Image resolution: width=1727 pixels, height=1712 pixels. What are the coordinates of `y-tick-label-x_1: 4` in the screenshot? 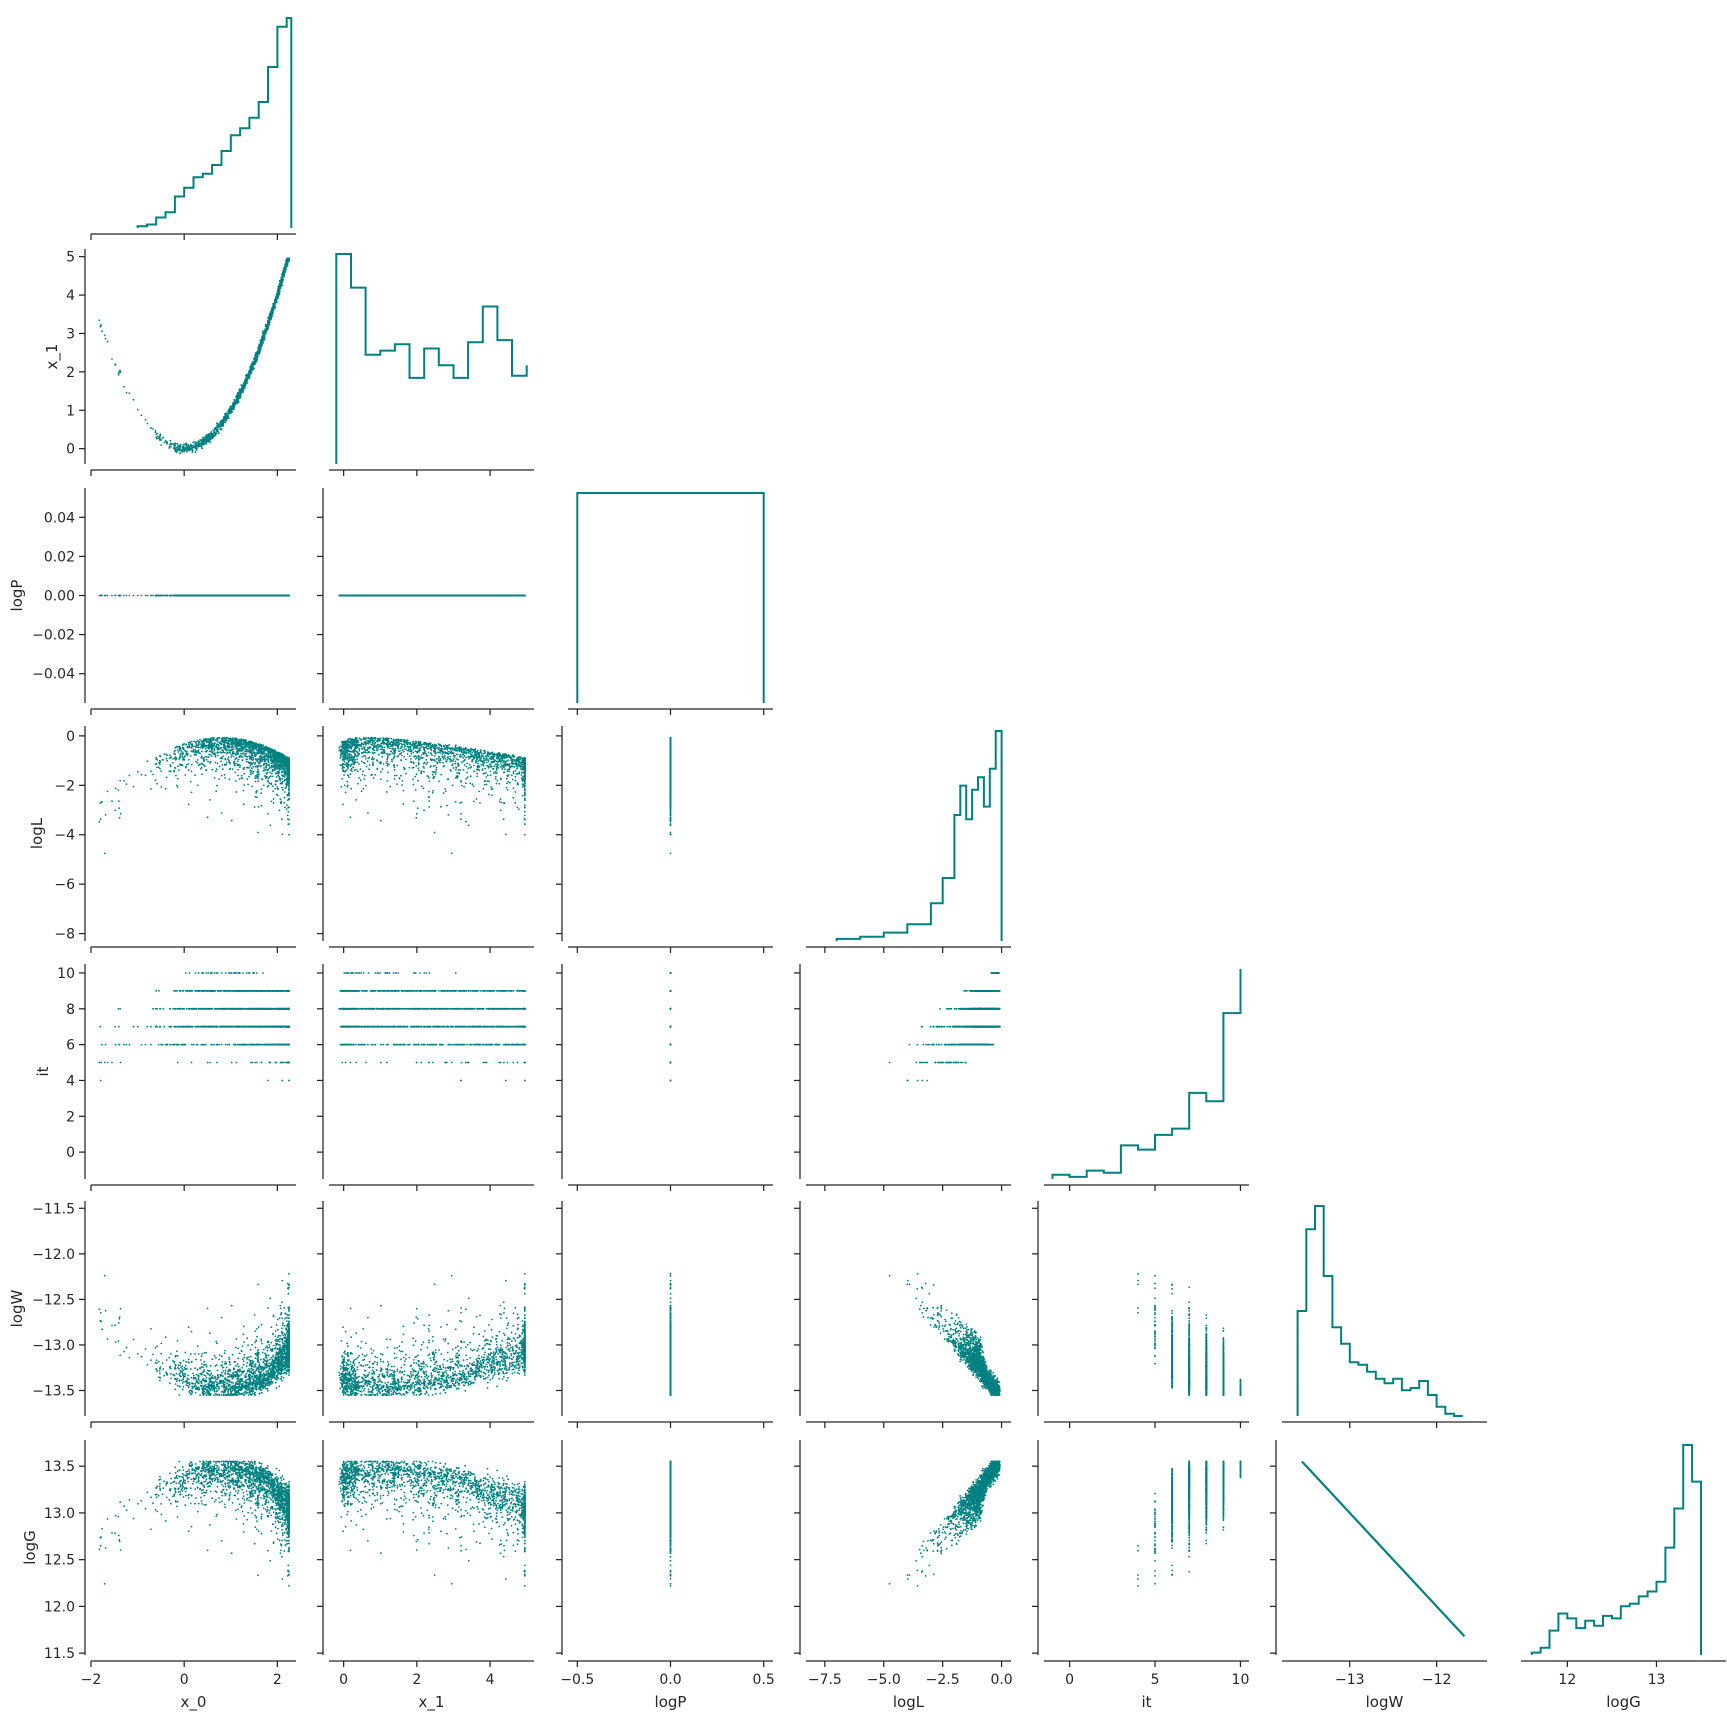 It's located at (70, 296).